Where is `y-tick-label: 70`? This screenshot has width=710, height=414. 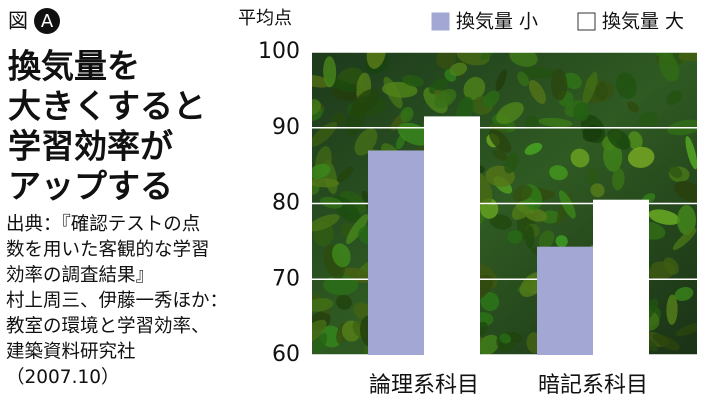
y-tick-label: 70 is located at coordinates (286, 278).